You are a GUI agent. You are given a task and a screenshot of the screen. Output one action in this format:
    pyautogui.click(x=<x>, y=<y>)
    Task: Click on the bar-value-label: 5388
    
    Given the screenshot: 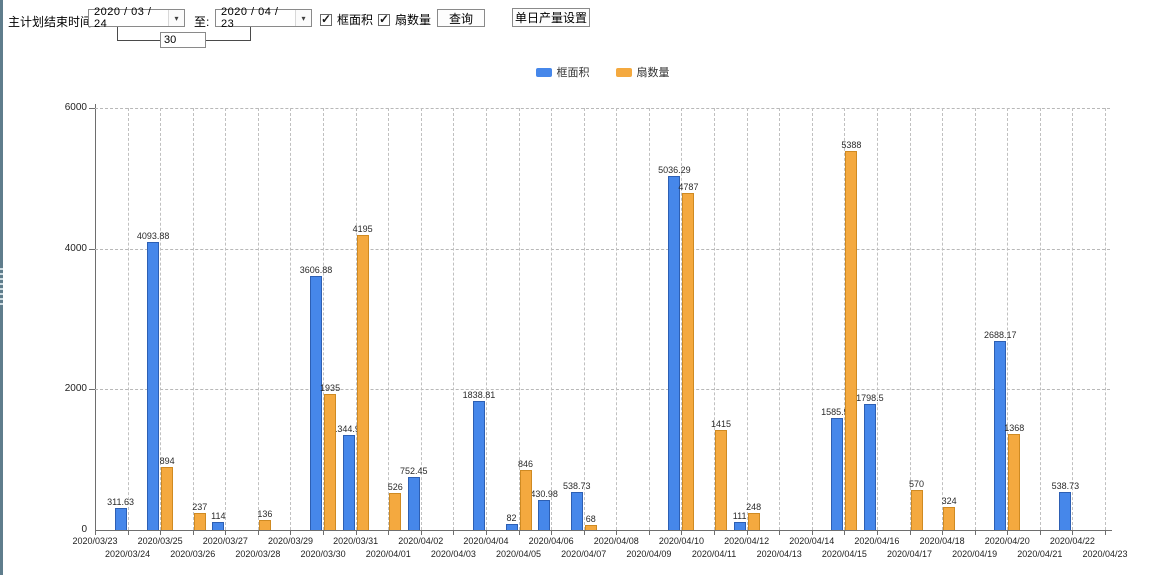 What is the action you would take?
    pyautogui.click(x=851, y=145)
    